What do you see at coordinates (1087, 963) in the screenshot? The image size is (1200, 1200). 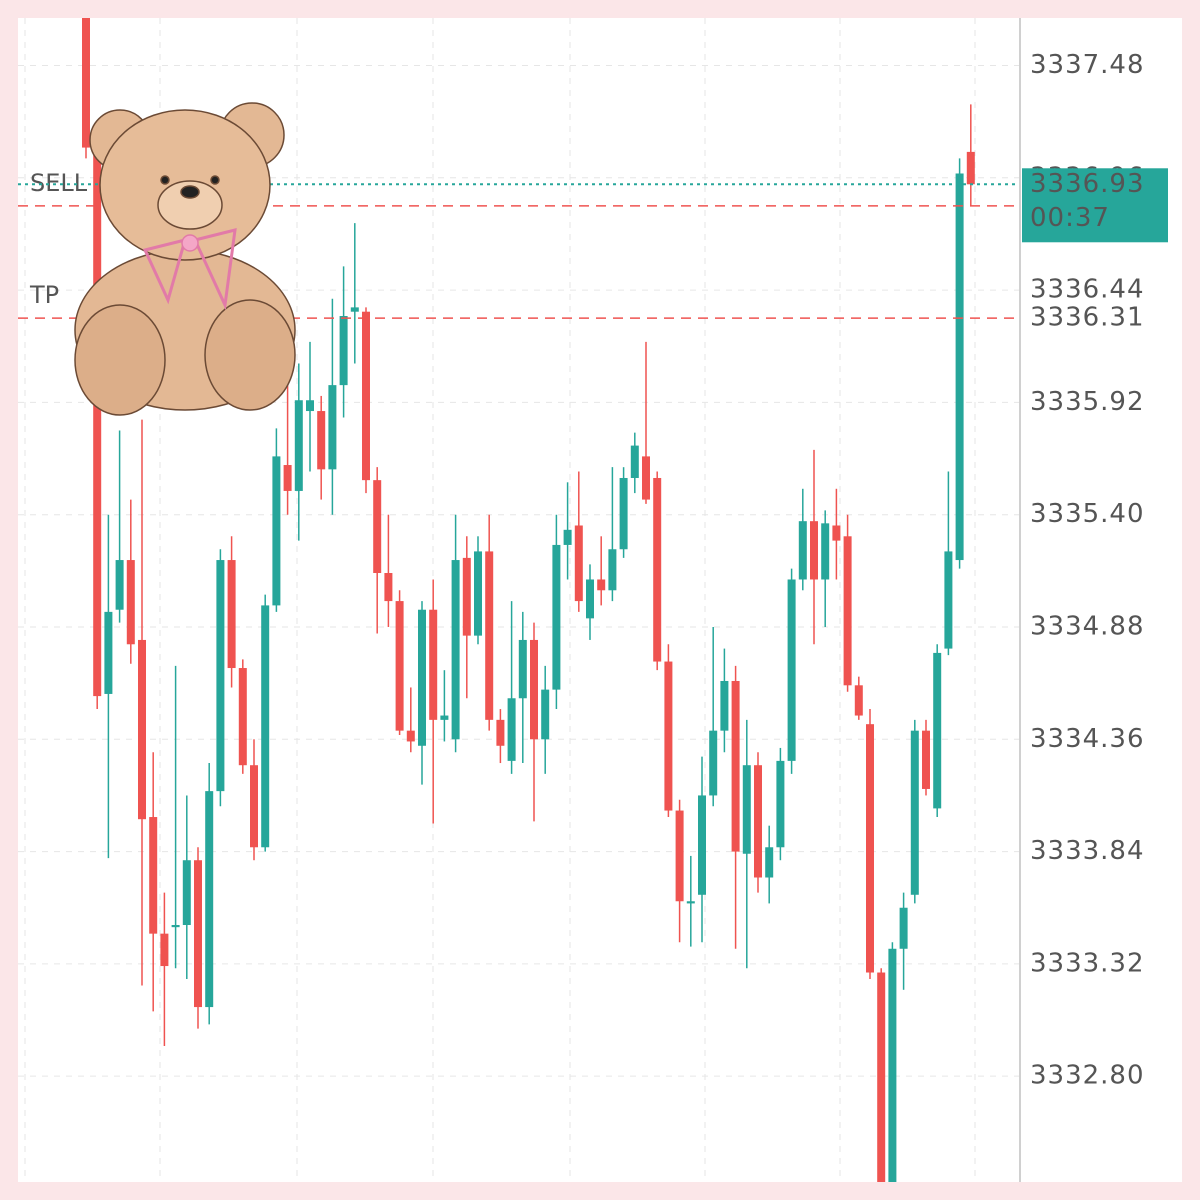 I see `y-tick-label: 3333.32` at bounding box center [1087, 963].